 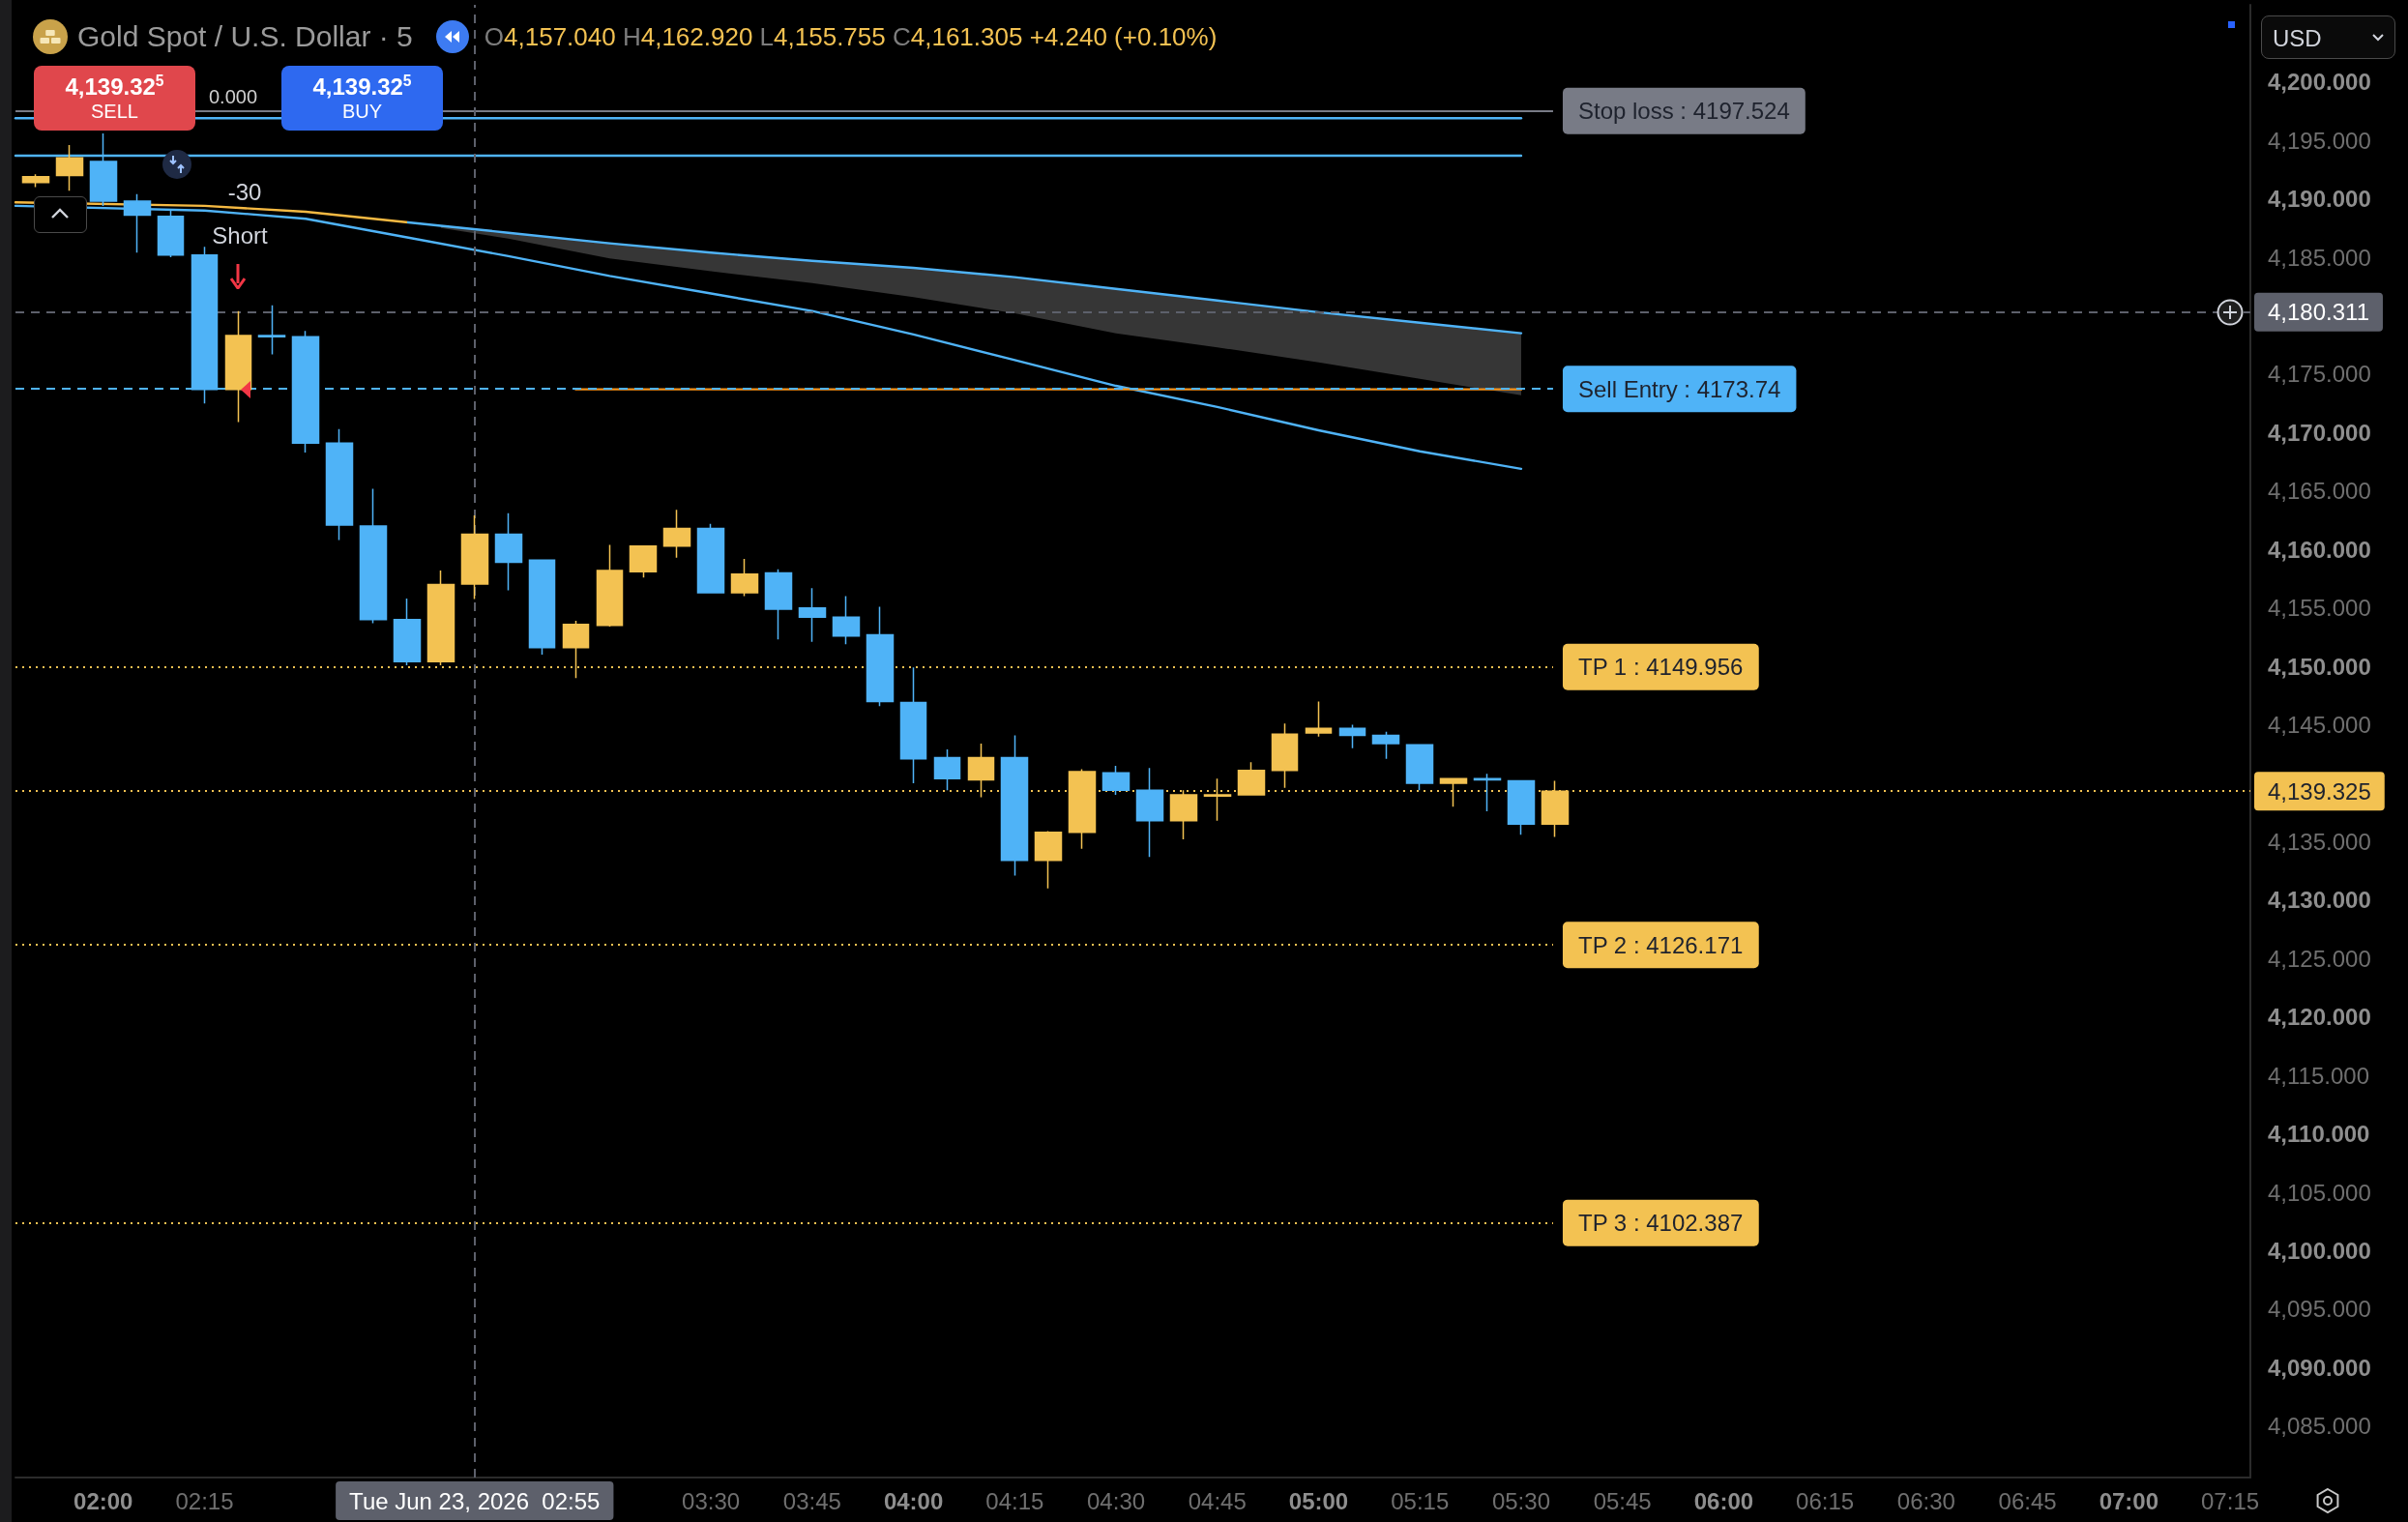 I want to click on x-tick-label: 07:00, so click(x=2129, y=1500).